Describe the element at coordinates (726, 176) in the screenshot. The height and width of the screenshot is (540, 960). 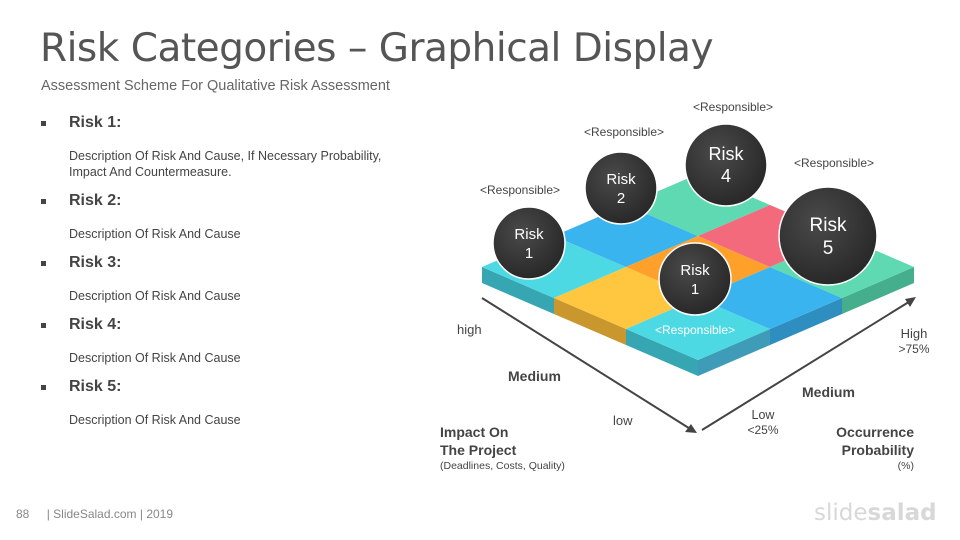
I see `bubble-number: 4` at that location.